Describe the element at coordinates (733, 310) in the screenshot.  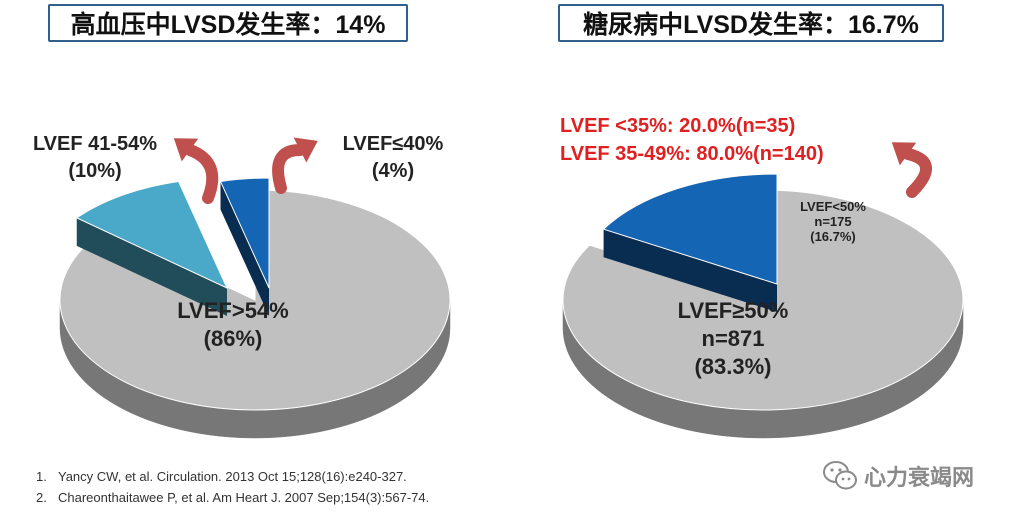
I see `slice-label-line: LVEF≥50%` at that location.